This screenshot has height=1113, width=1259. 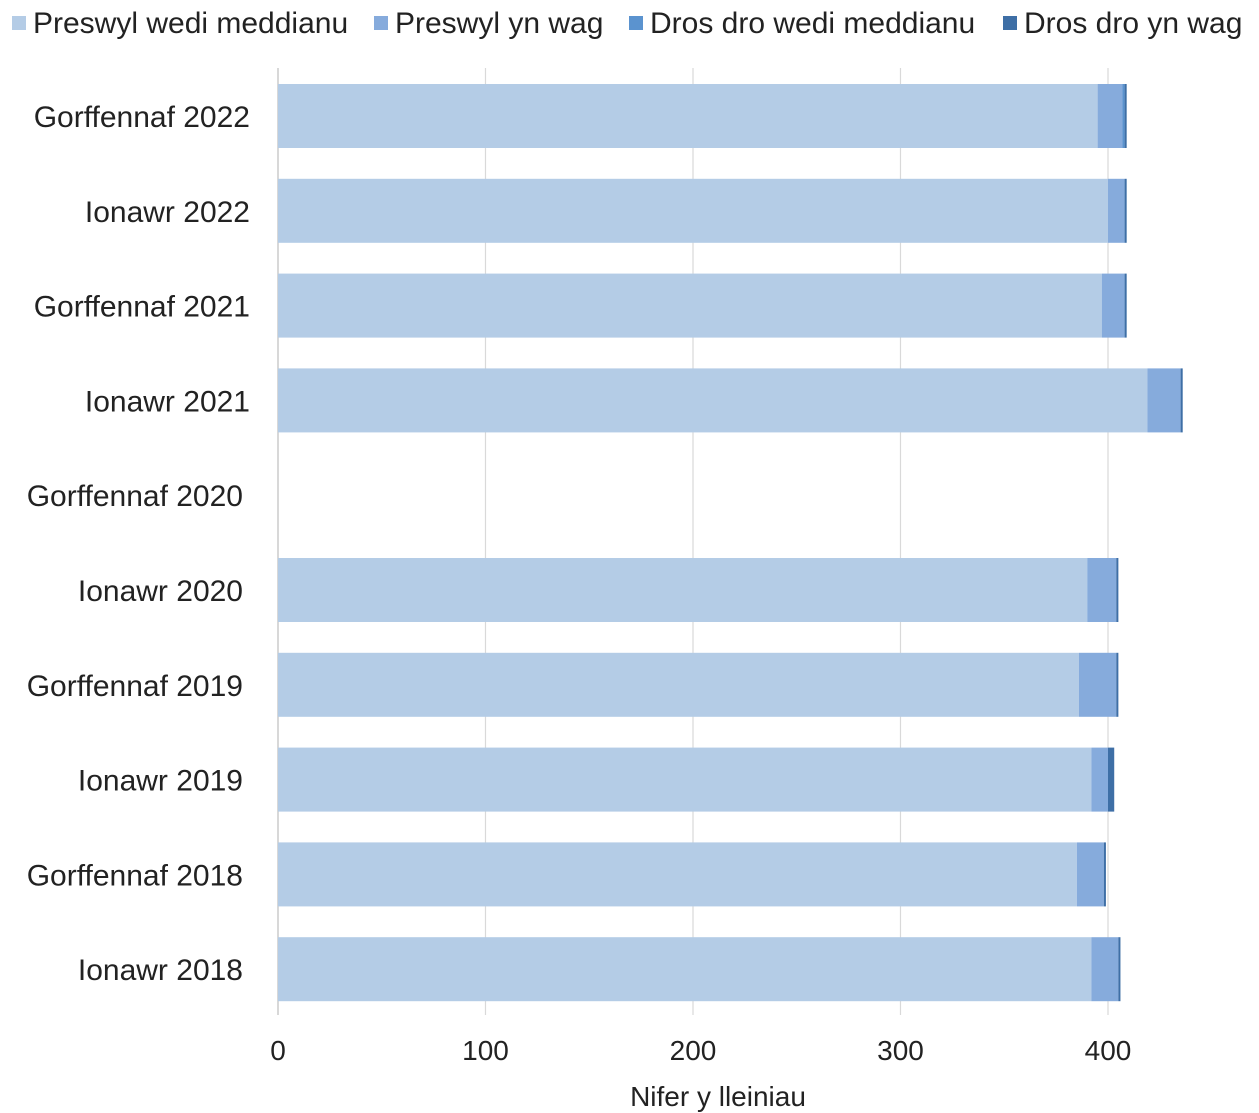 I want to click on legend-label: Preswyl yn wag, so click(x=499, y=23).